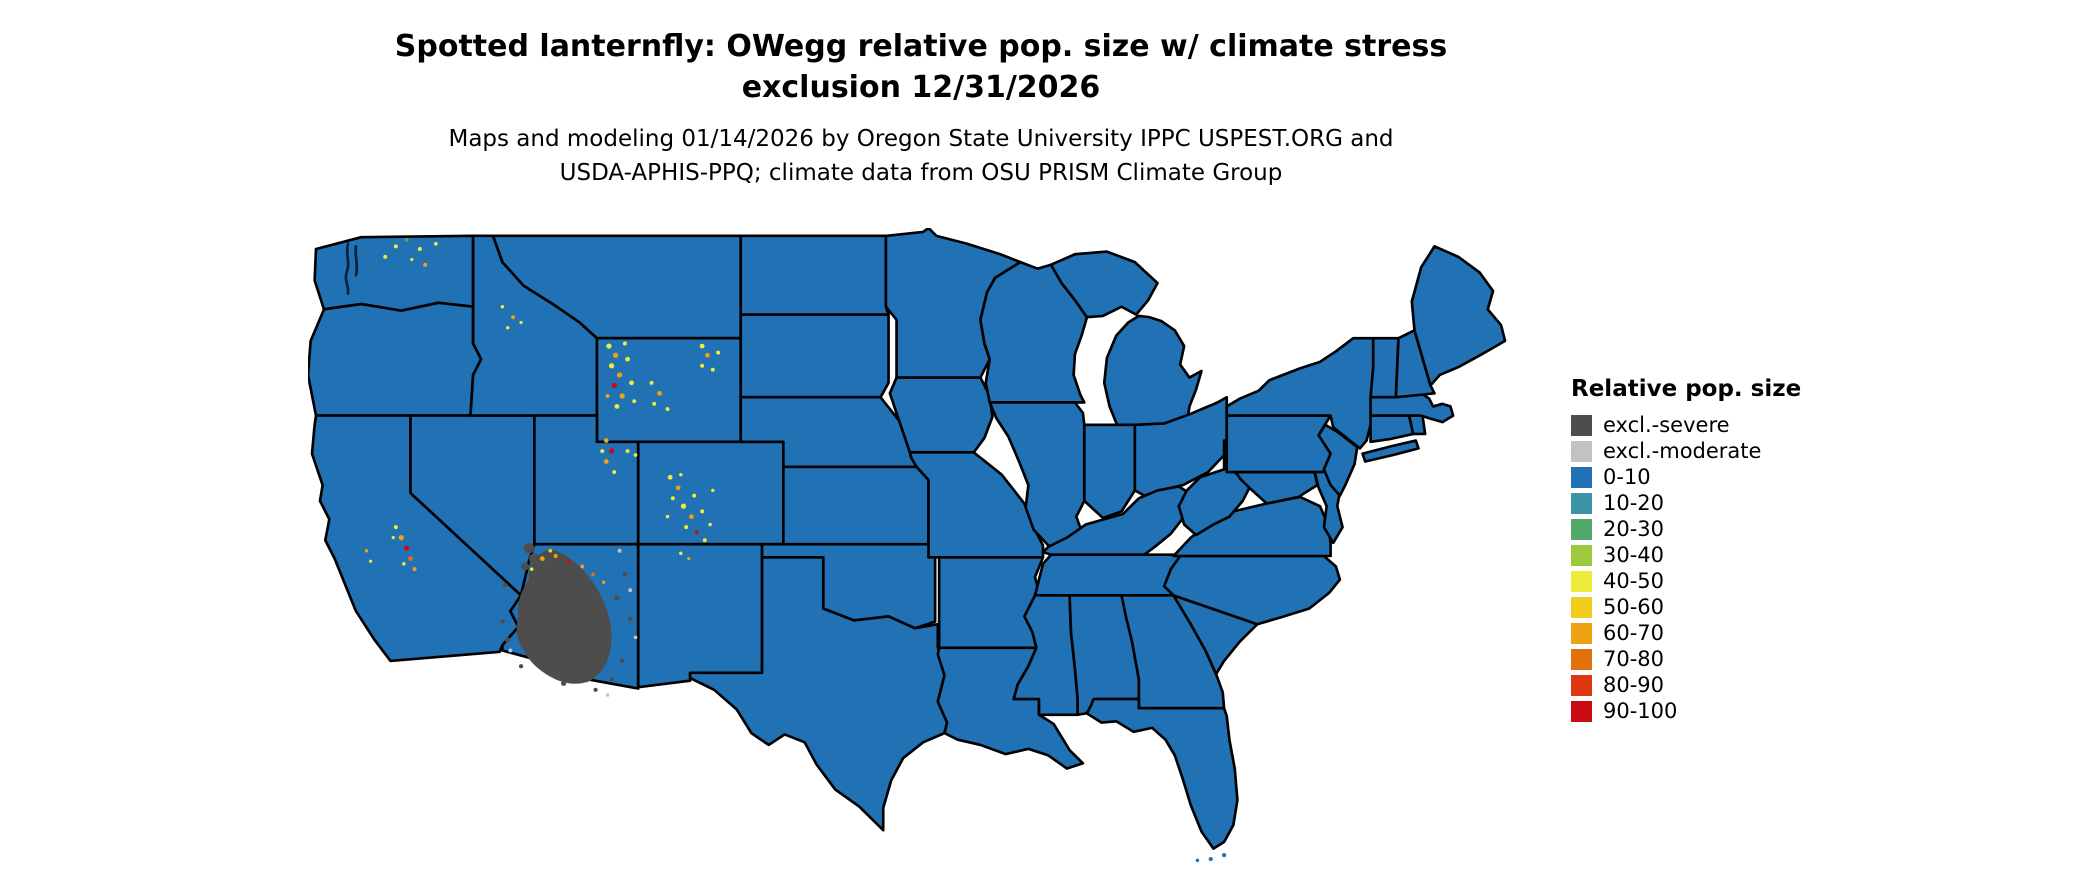 Image resolution: width=2100 pixels, height=892 pixels. Describe the element at coordinates (1686, 503) in the screenshot. I see `legend-item: 10-20` at that location.